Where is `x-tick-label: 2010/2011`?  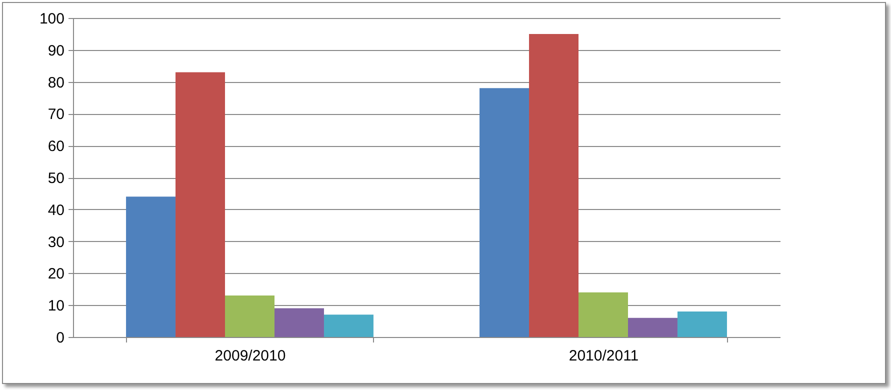 x-tick-label: 2010/2011 is located at coordinates (603, 356).